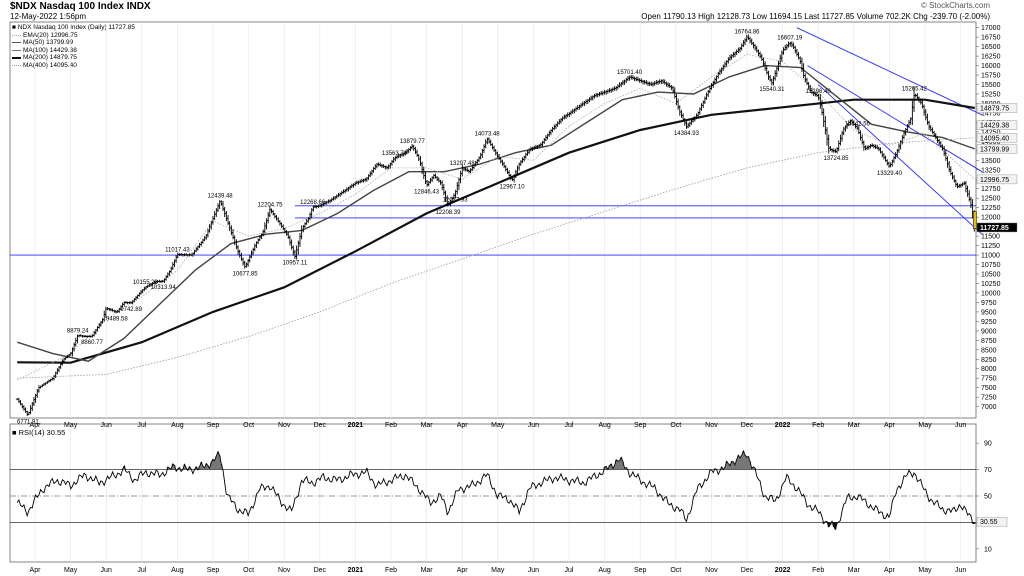  I want to click on price-annotation: 10313.94, so click(164, 288).